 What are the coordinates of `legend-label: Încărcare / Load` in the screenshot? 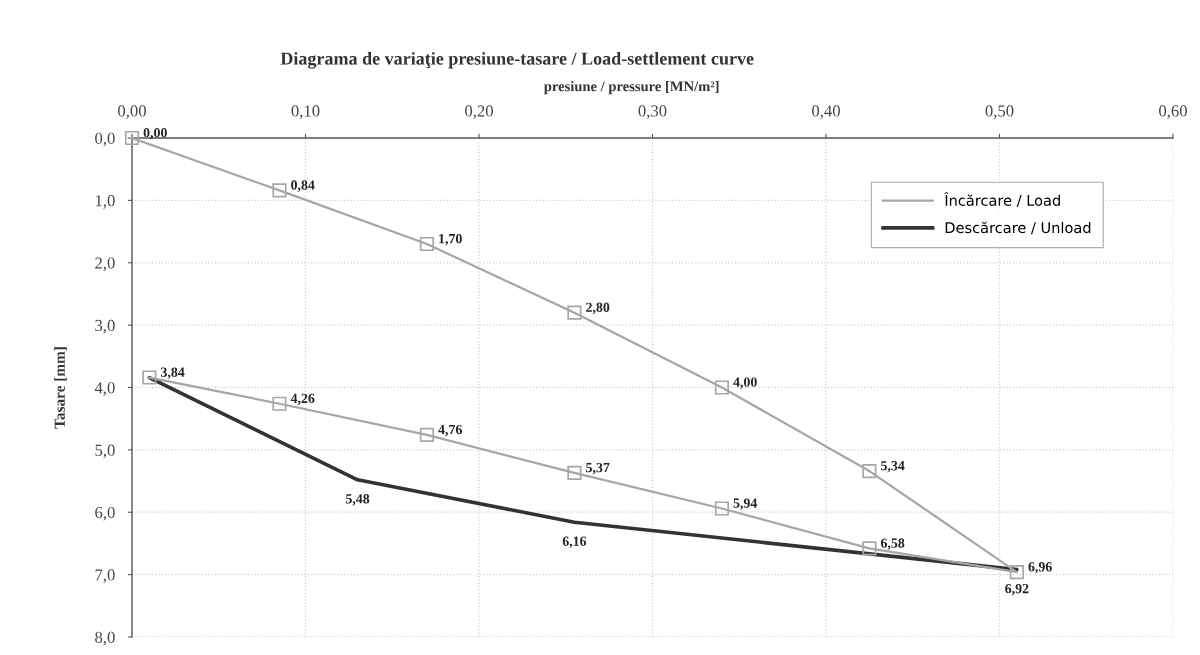 It's located at (1002, 200).